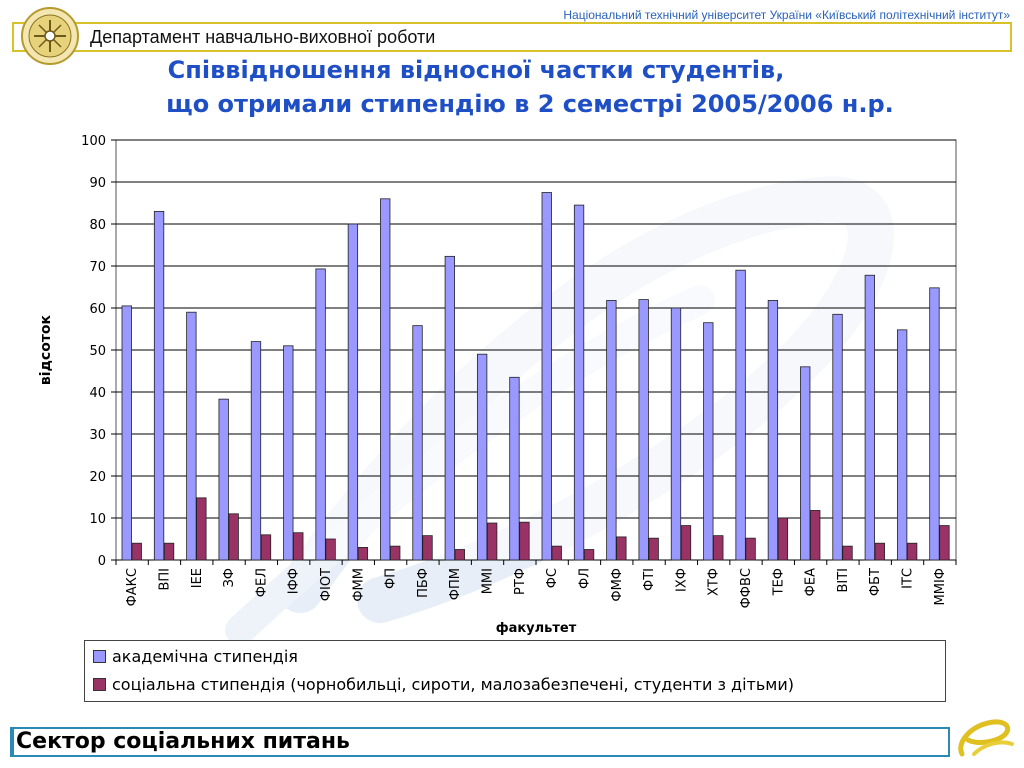  I want to click on x-axis-label: факультет, so click(536, 628).